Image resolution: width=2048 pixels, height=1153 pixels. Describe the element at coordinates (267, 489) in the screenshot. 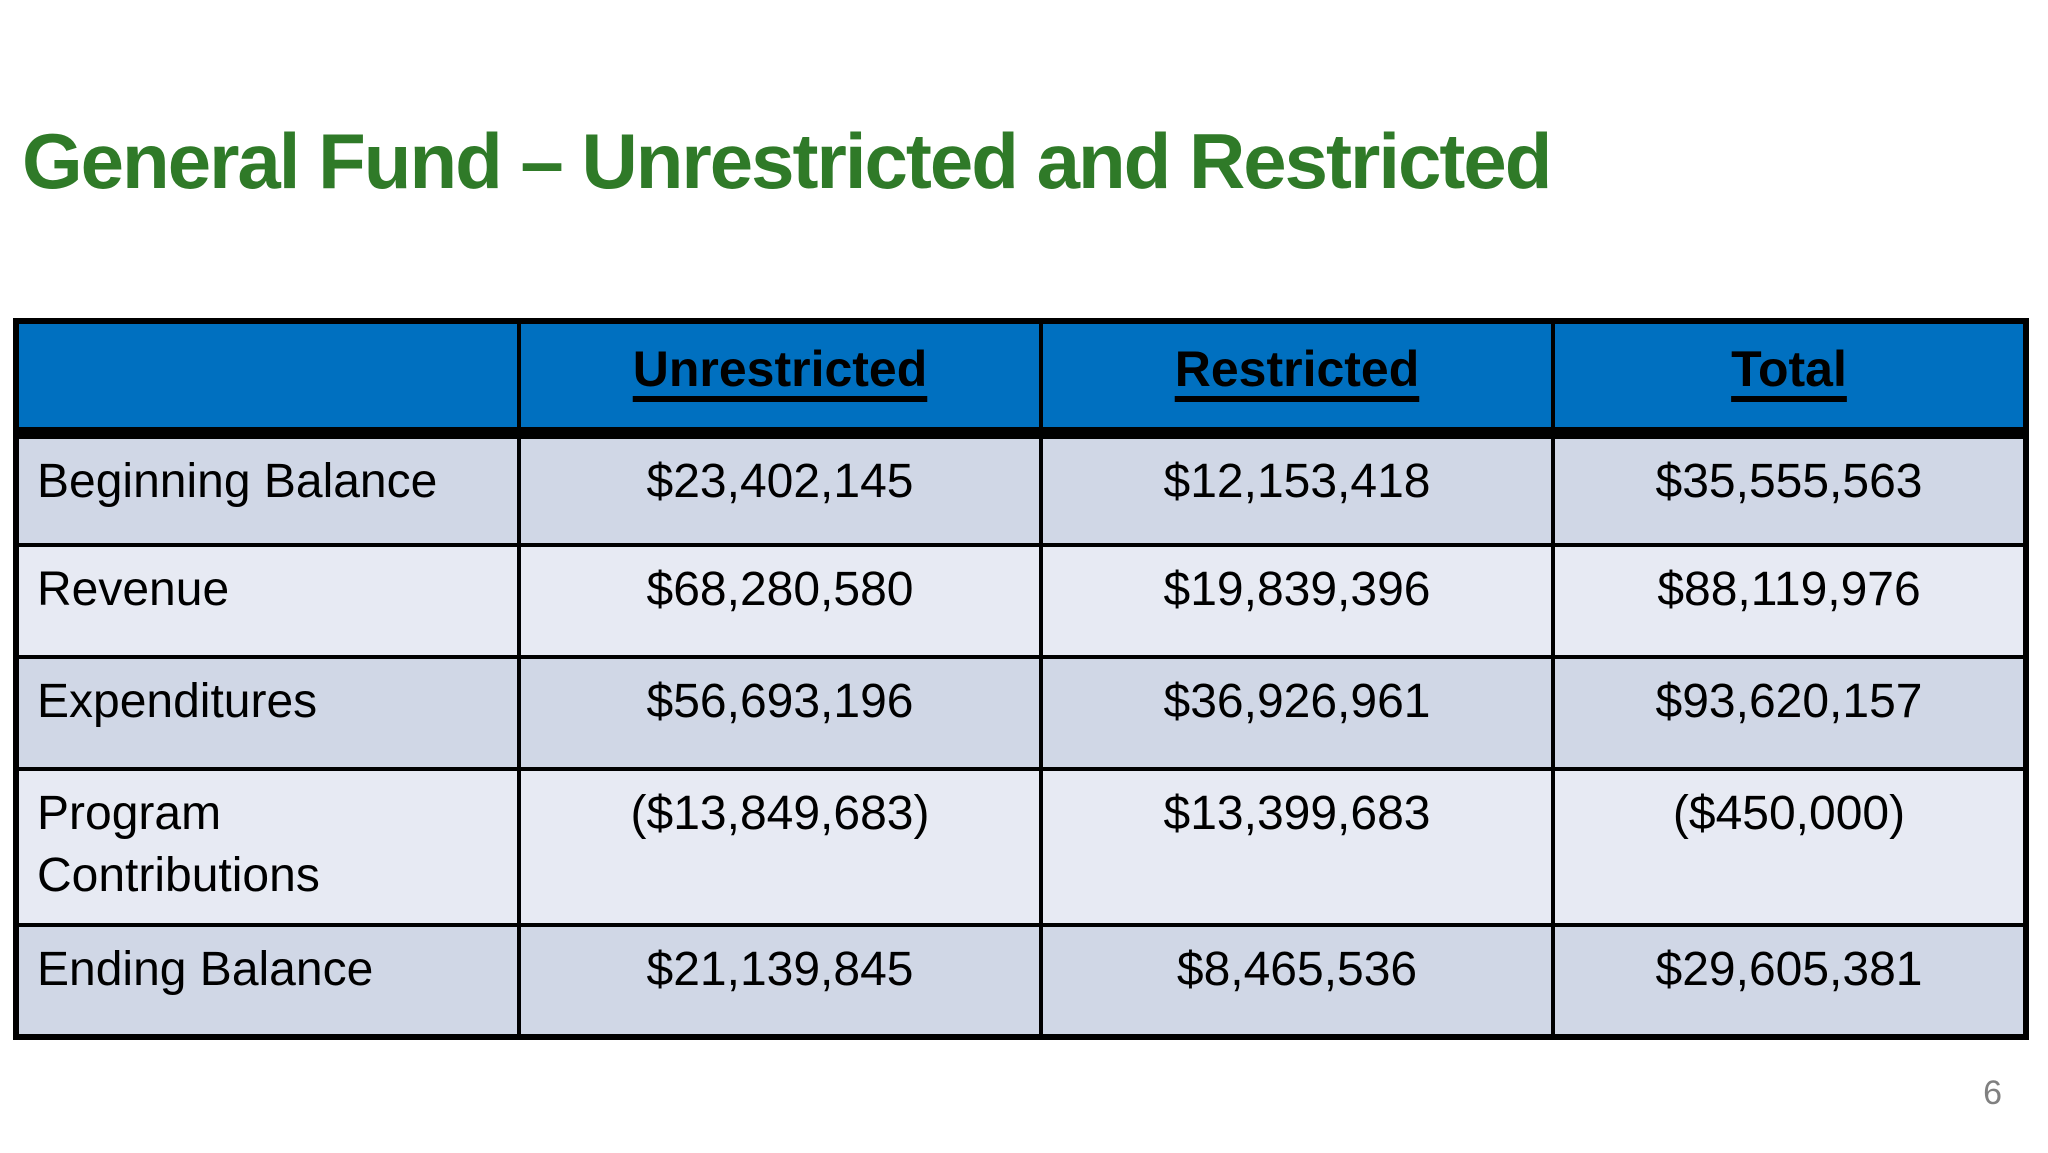

I see `row-label: Beginning Balance` at that location.